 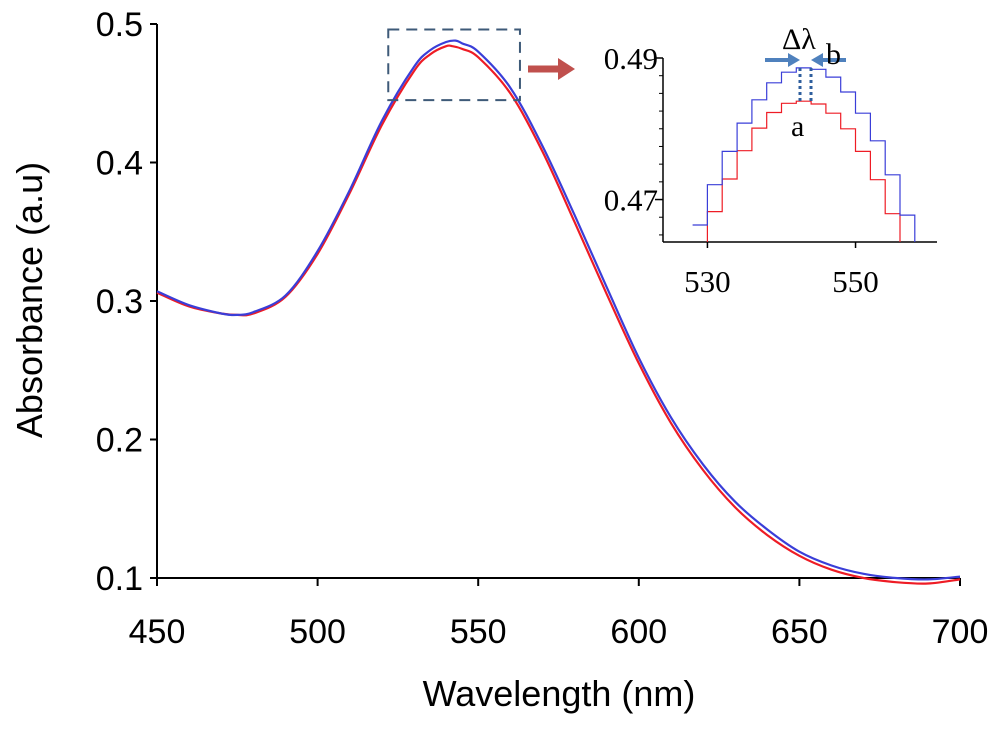 I want to click on y-tick-label: 0.2, so click(x=119, y=441).